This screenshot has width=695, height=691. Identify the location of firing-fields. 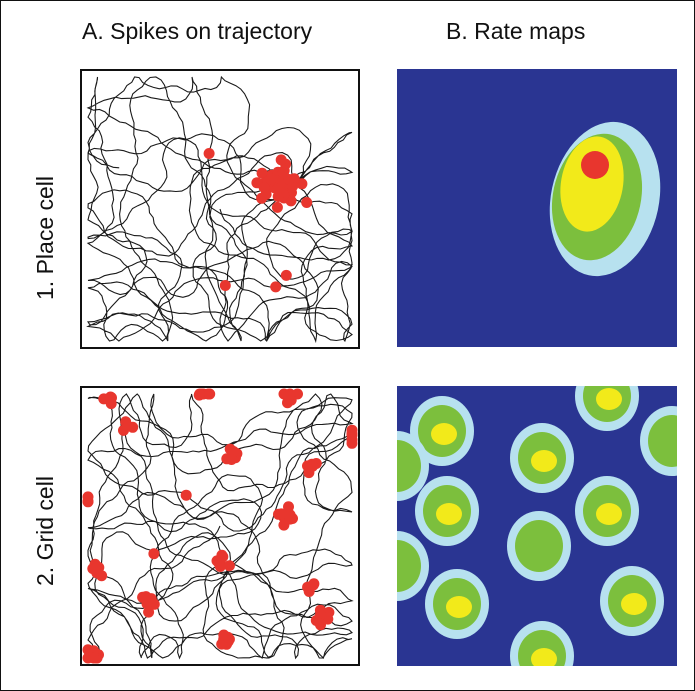
(605, 199).